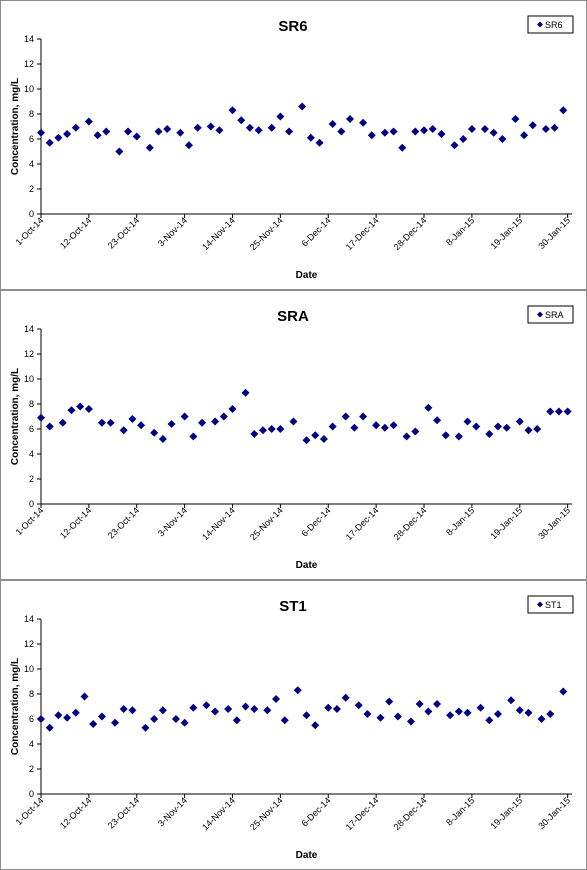  I want to click on legend-marker, so click(540, 604).